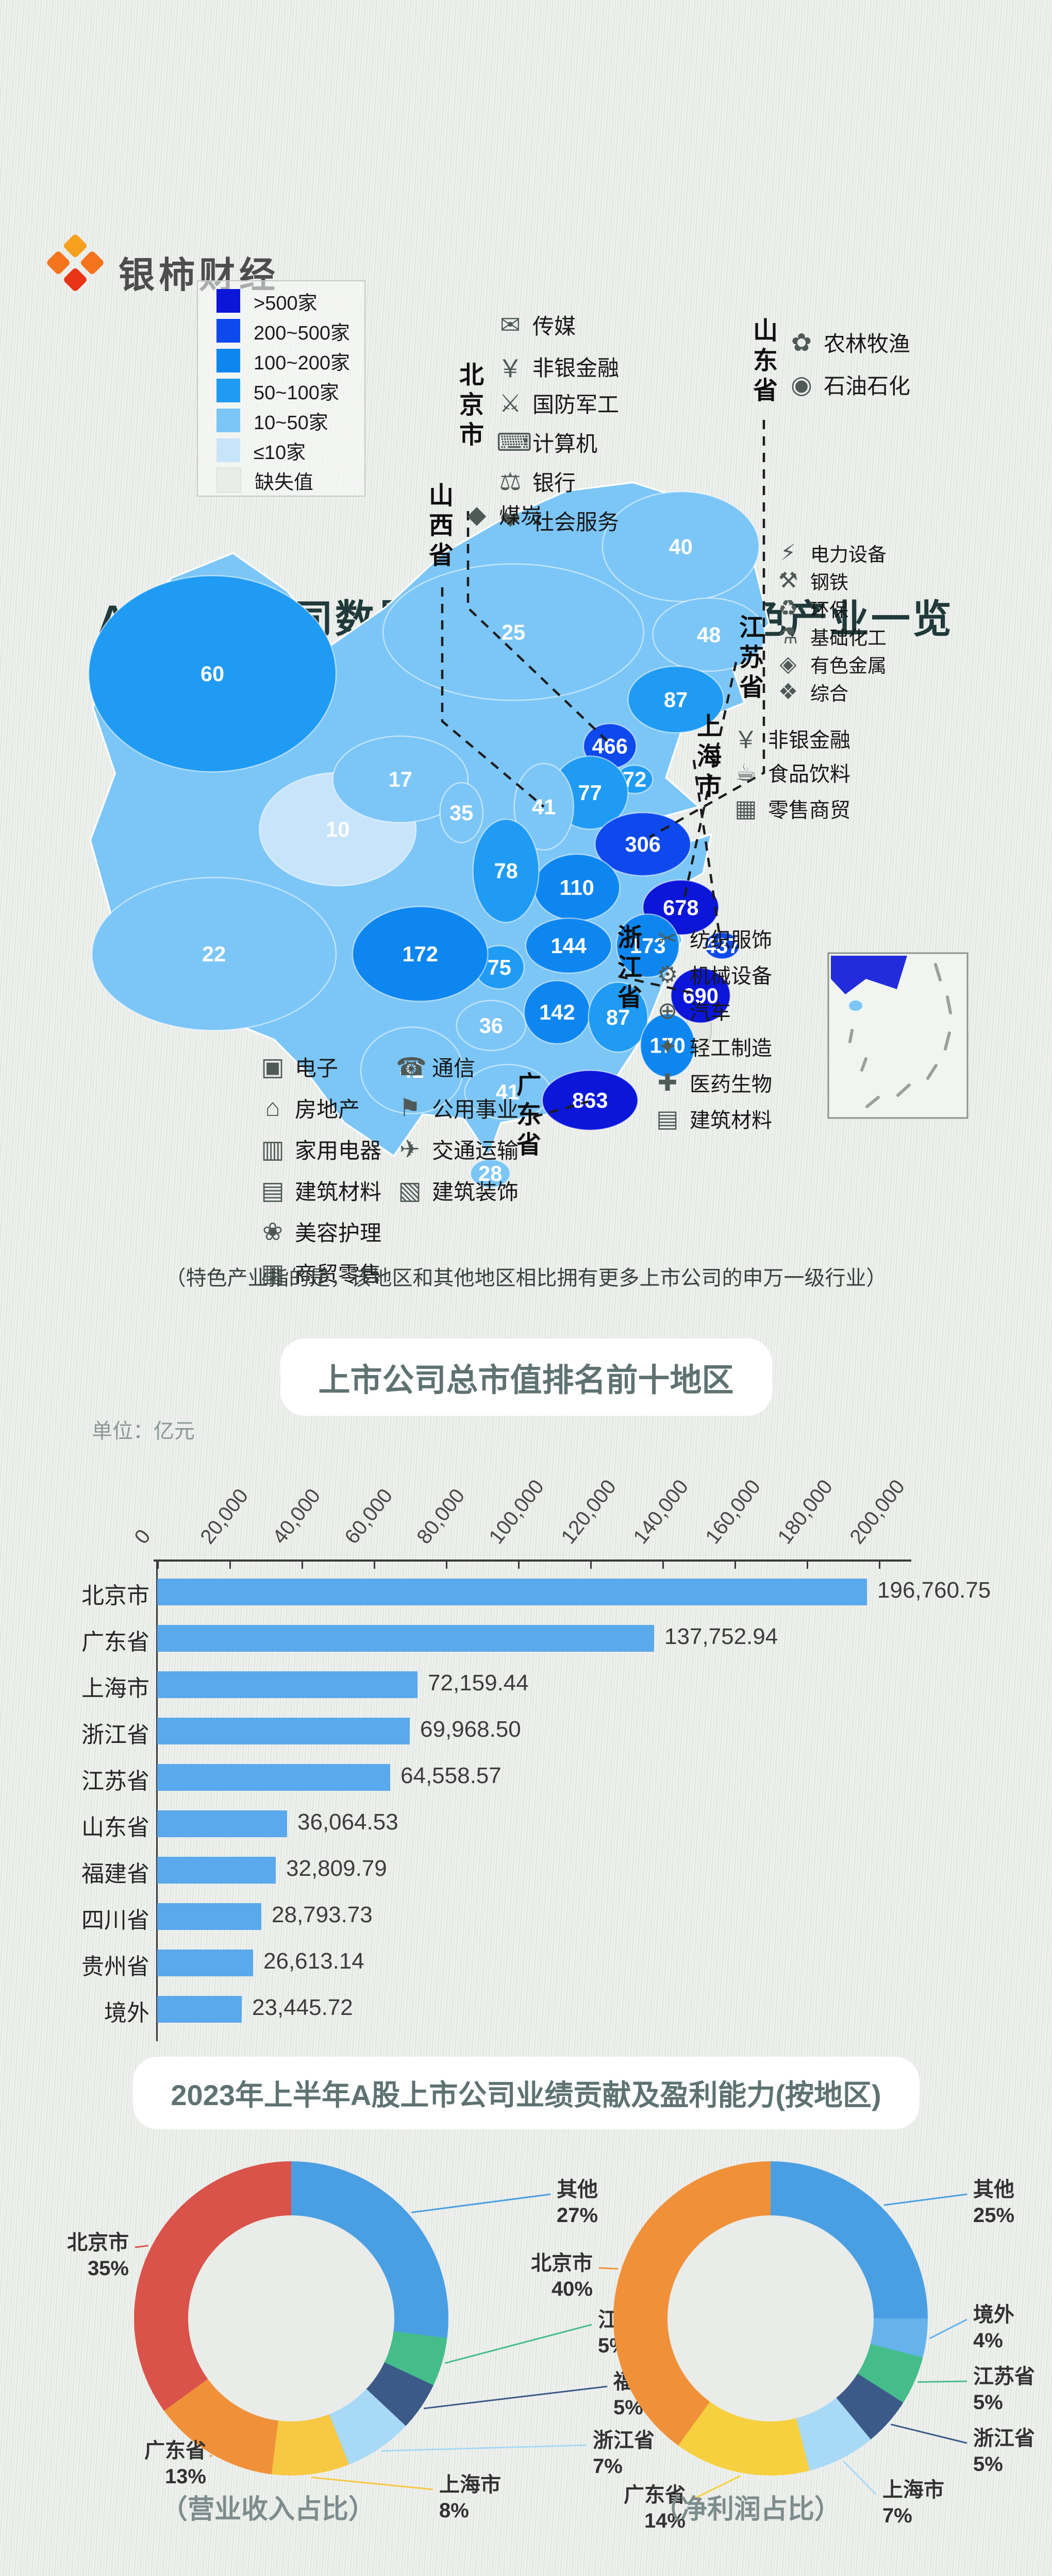 The image size is (1052, 2576). Describe the element at coordinates (809, 810) in the screenshot. I see `industry-label: 零售商贸` at that location.